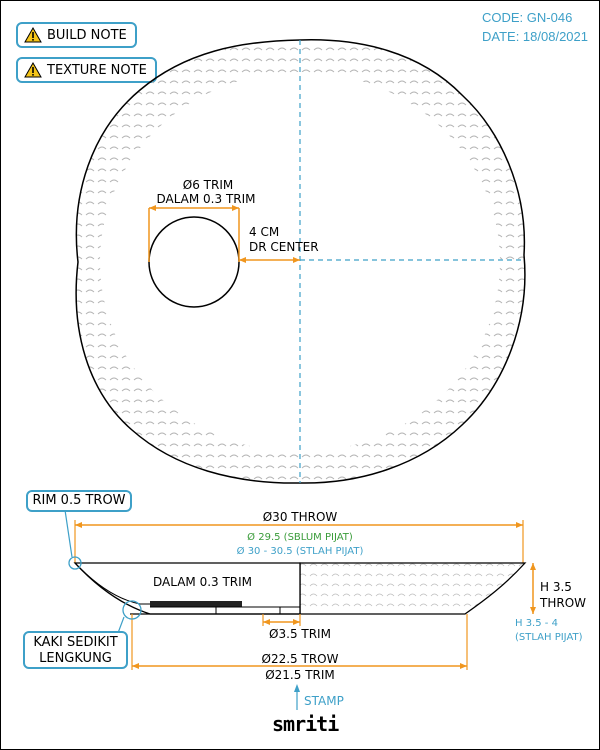  What do you see at coordinates (535, 36) in the screenshot?
I see `date-text: DATE: 18/08/2021` at bounding box center [535, 36].